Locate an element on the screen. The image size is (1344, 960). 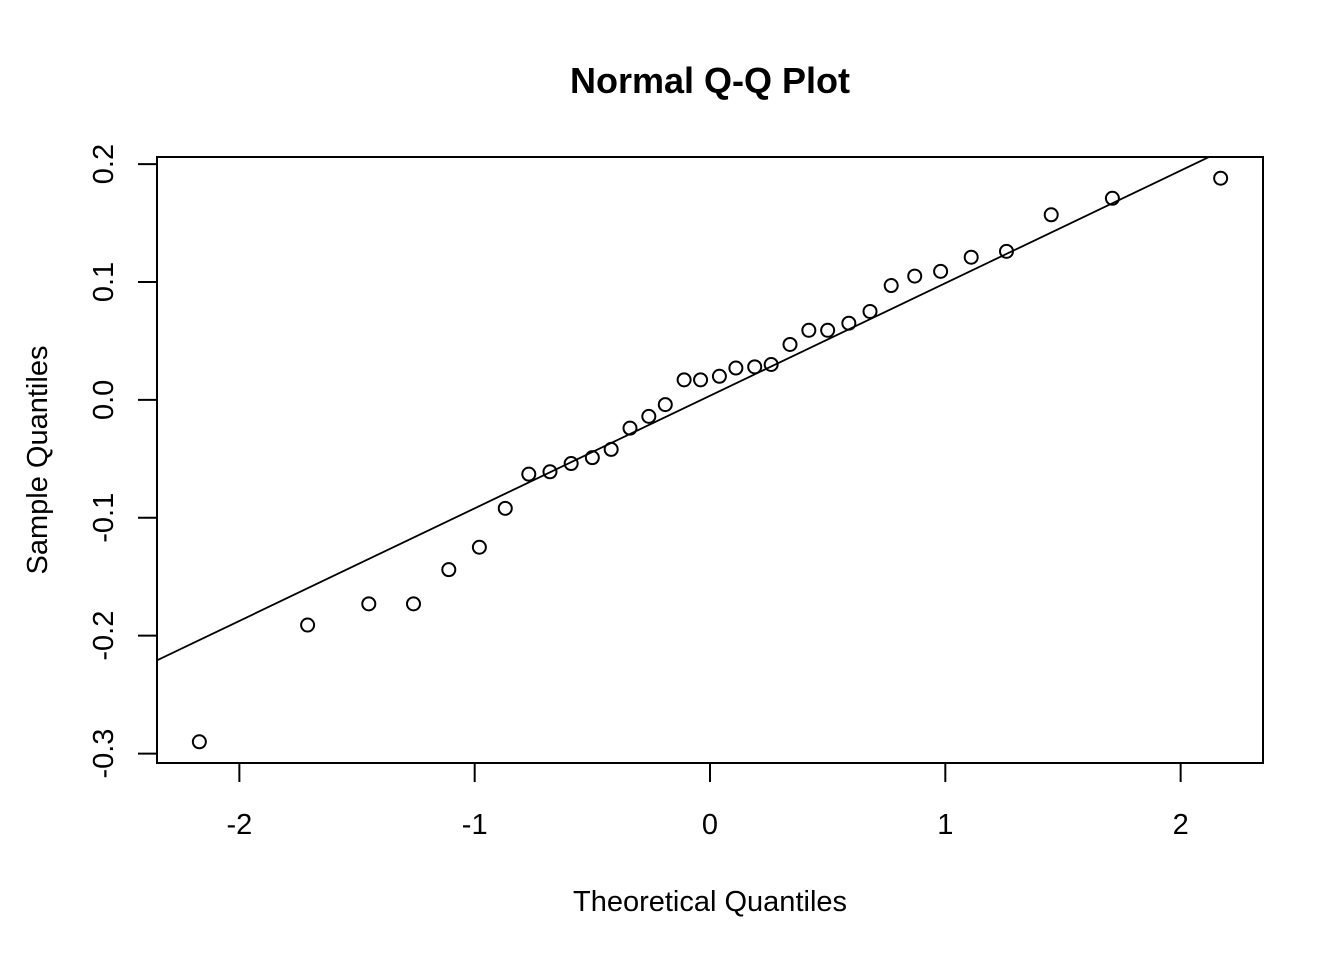
x-tick-label: 0 is located at coordinates (710, 825).